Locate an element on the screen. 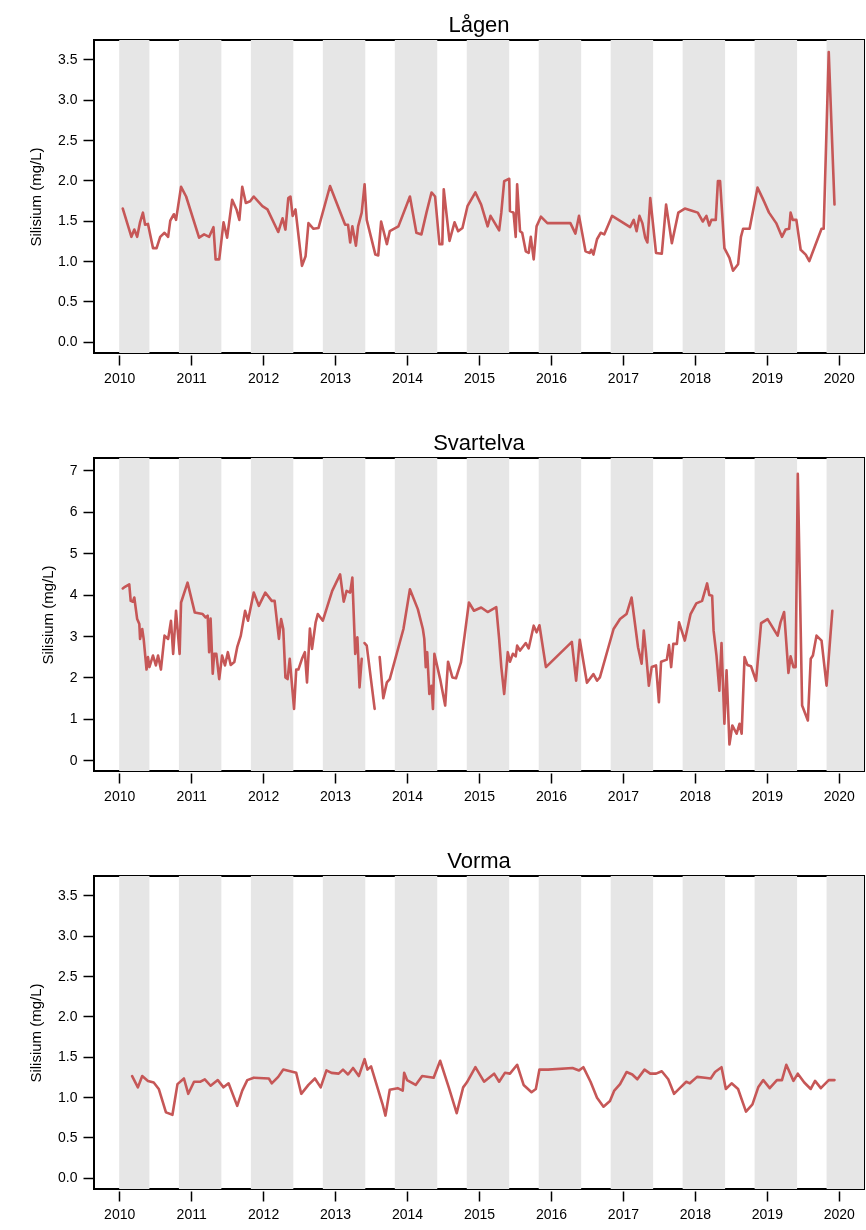 This screenshot has height=1230, width=866. y-tick-label: 0 is located at coordinates (73, 759).